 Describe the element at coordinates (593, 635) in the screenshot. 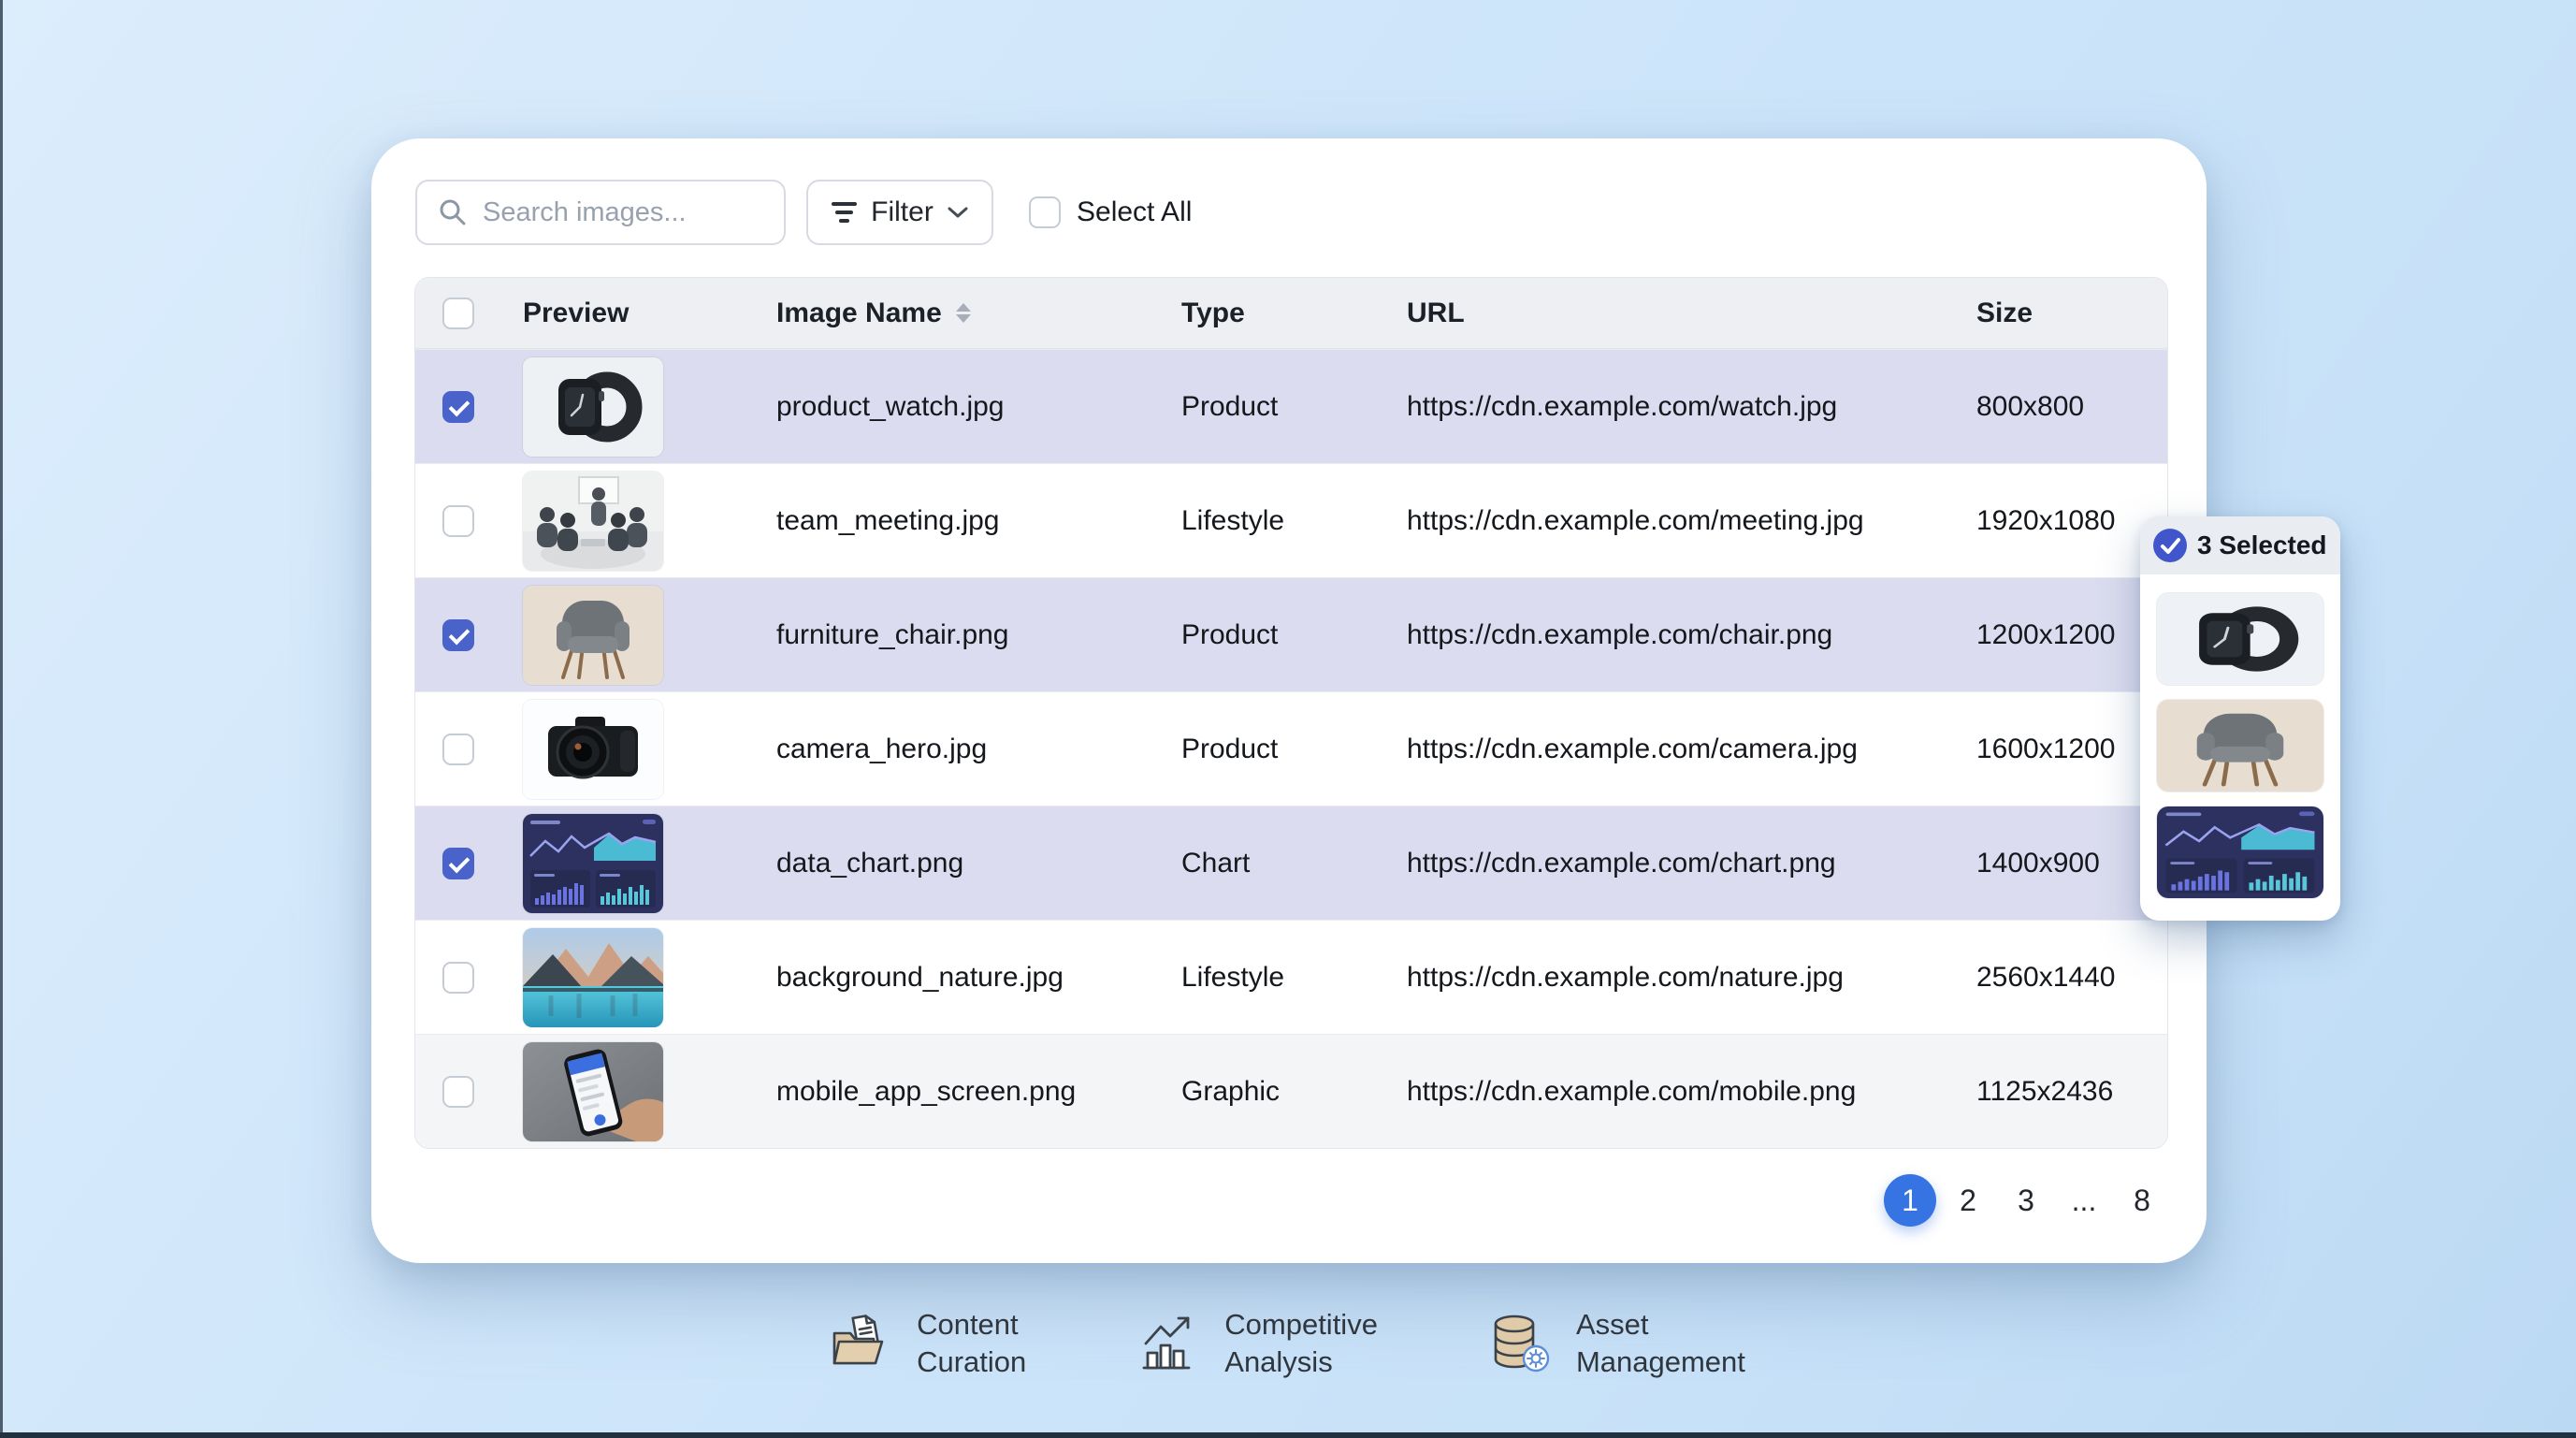

I see `chair-thumbnail` at that location.